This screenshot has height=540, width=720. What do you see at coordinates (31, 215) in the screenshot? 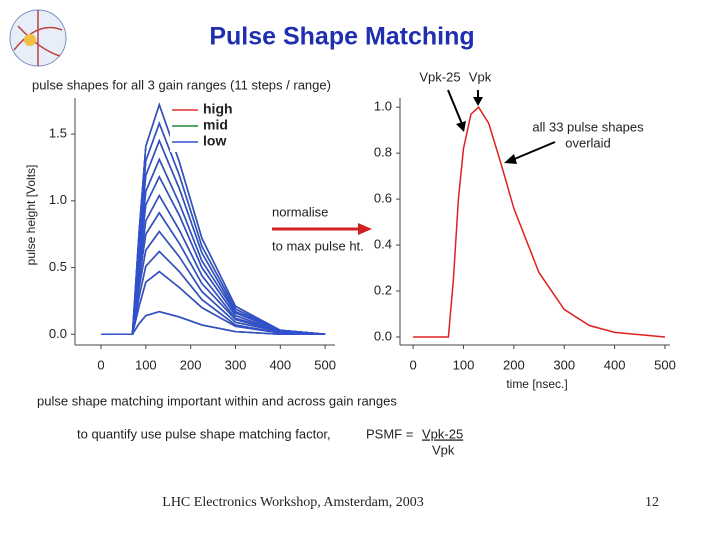
I see `y-axis-label: pulse height [Volts]` at bounding box center [31, 215].